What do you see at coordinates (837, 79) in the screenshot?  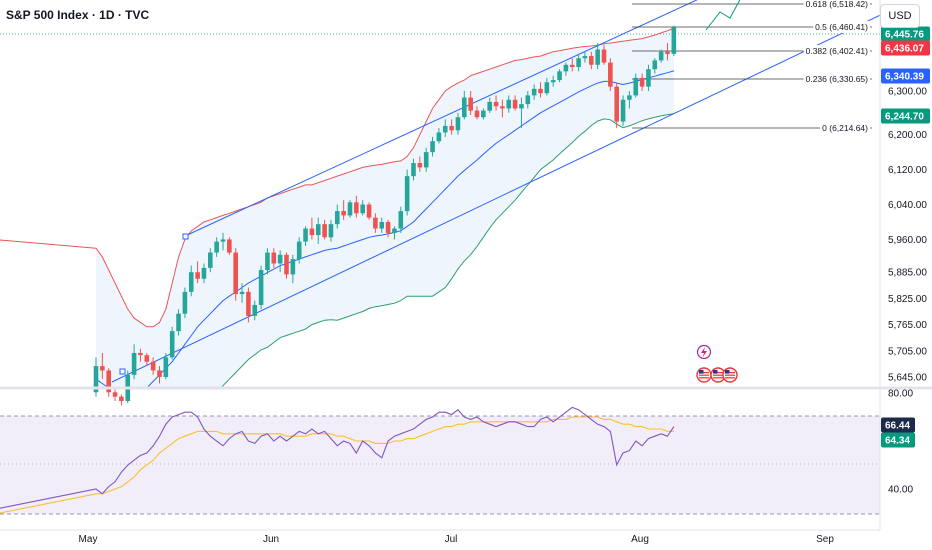 I see `fib-label: 0.236 (6,330.65)` at bounding box center [837, 79].